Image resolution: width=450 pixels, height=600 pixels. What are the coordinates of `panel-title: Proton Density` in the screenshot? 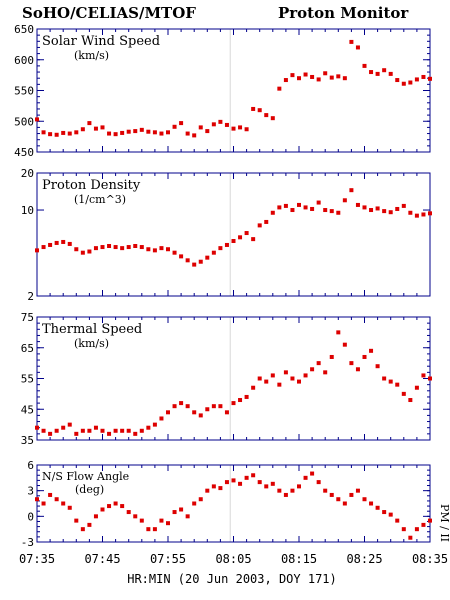 It's located at (91, 185).